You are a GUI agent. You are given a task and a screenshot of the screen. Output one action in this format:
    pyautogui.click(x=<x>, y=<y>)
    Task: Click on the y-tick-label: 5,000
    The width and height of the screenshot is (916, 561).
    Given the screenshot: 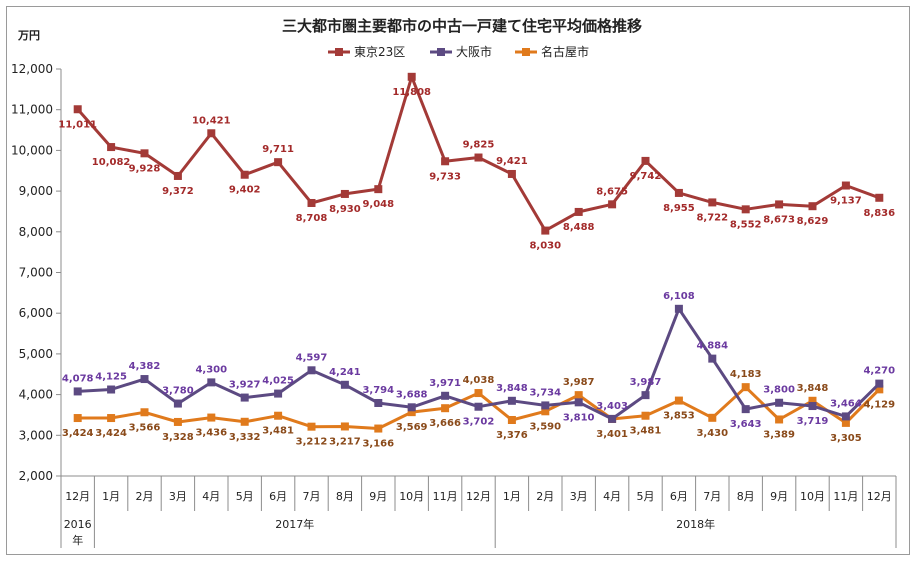 What is the action you would take?
    pyautogui.click(x=36, y=354)
    